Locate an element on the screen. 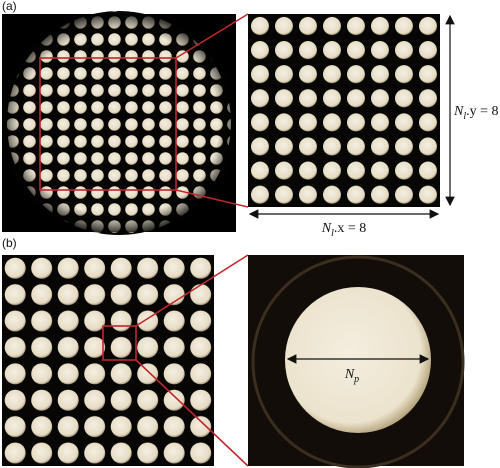  single-lenslet is located at coordinates (358, 360).